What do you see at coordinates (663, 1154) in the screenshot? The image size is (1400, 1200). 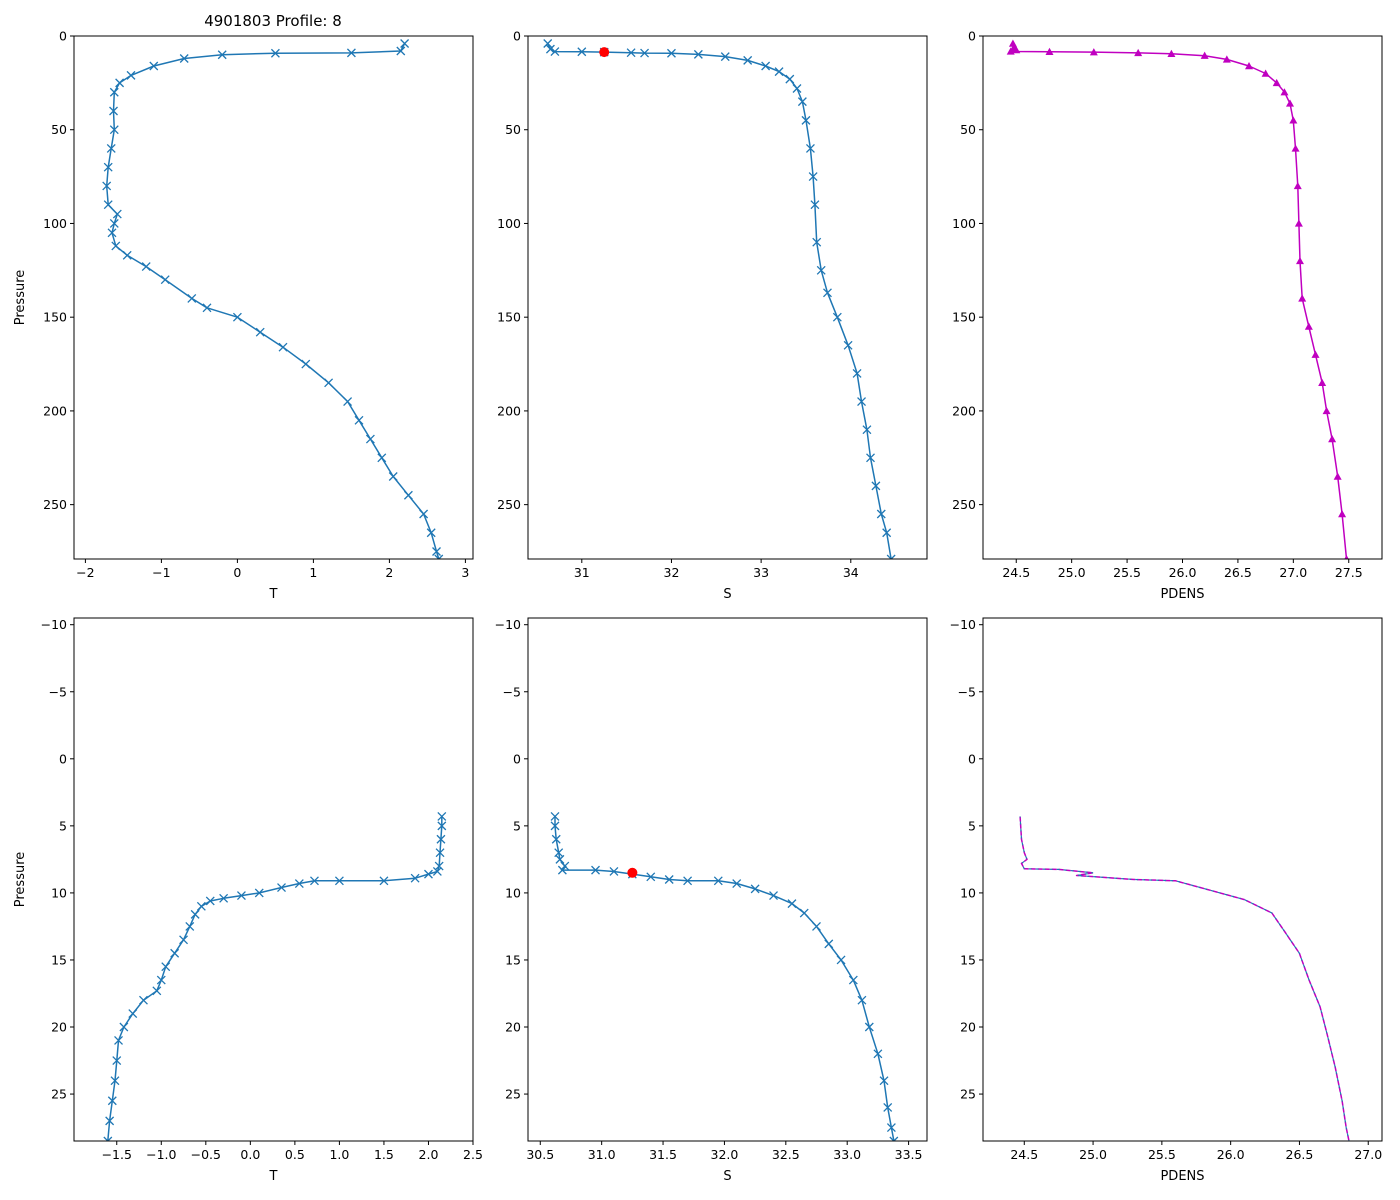 I see `x-tick-label: 31.5` at bounding box center [663, 1154].